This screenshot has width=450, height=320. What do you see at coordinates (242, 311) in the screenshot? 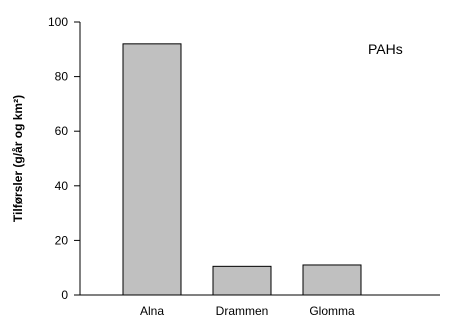
I see `x-tick-label-drammen: Drammen` at bounding box center [242, 311].